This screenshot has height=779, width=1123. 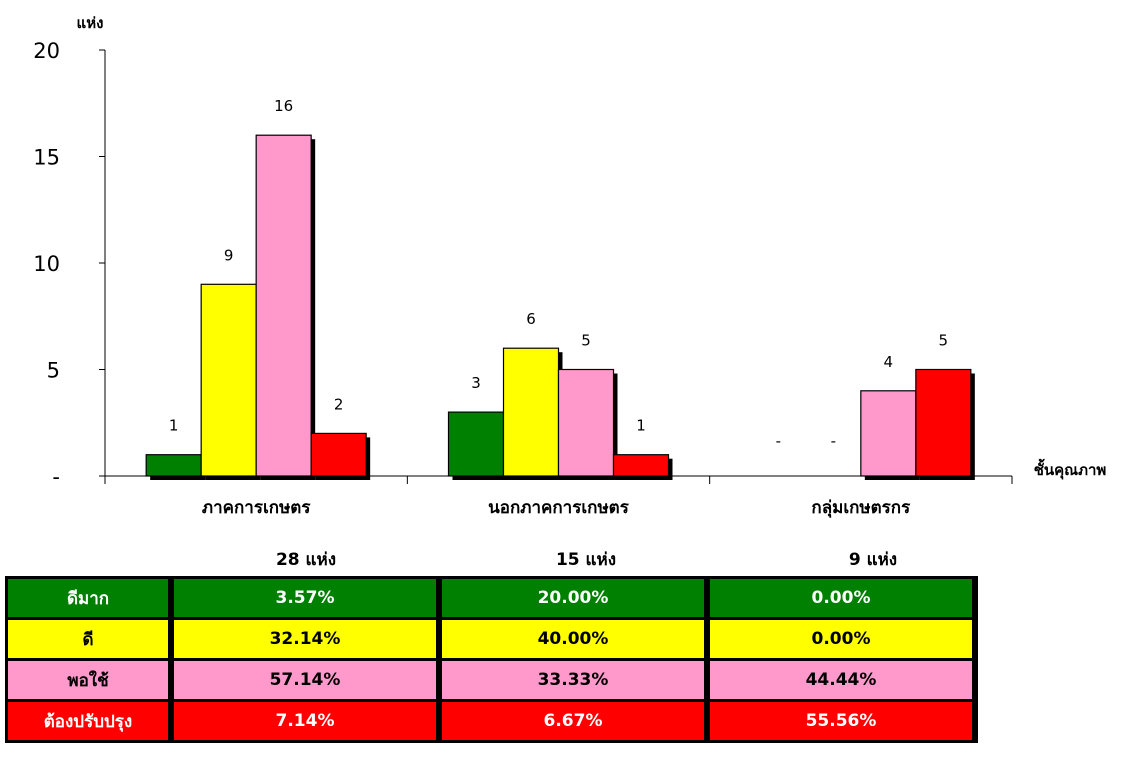 What do you see at coordinates (573, 598) in the screenshot?
I see `percentage-cell: 20.00%` at bounding box center [573, 598].